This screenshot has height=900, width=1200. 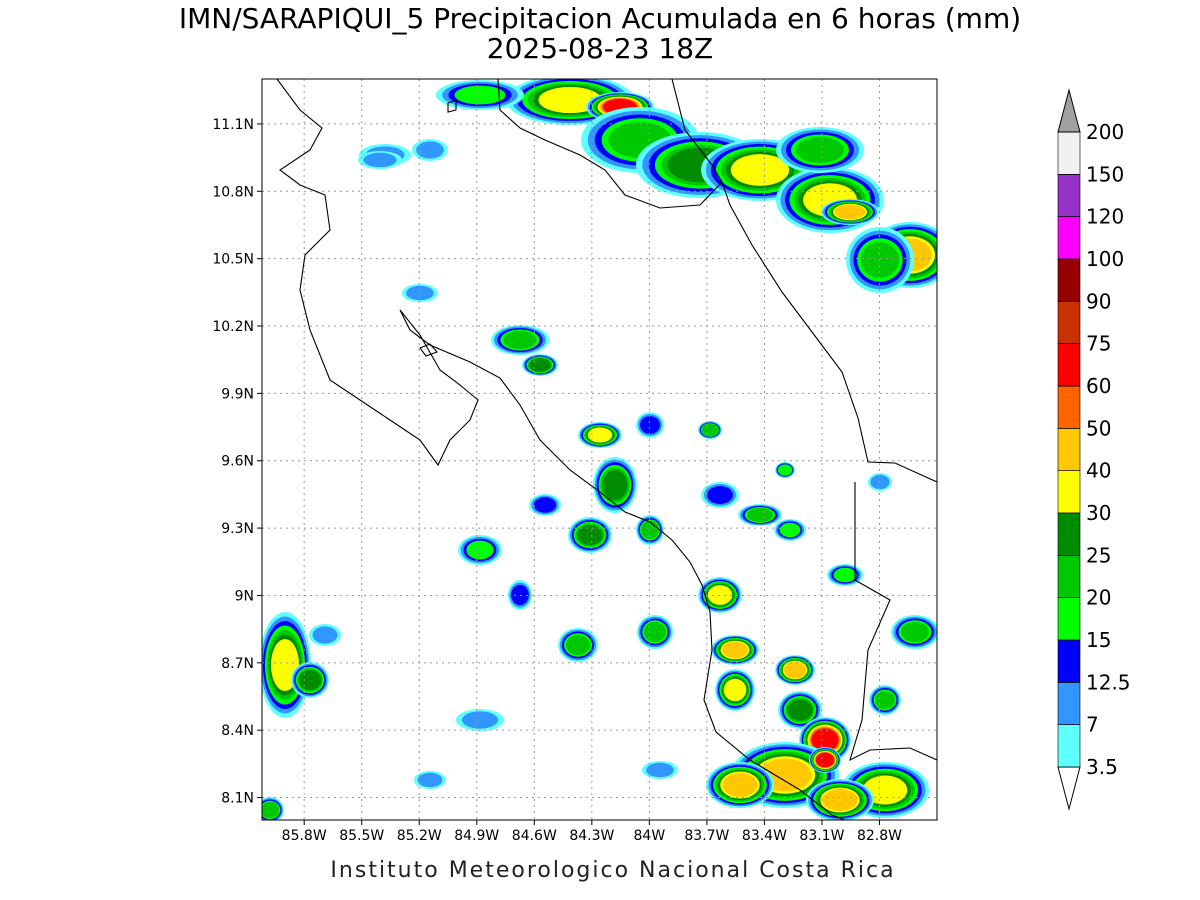 I want to click on colorbar-under, so click(x=1069, y=788).